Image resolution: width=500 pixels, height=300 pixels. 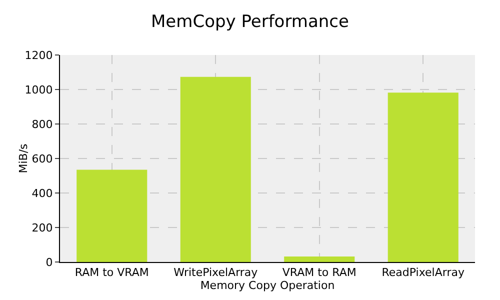 I want to click on y-tick-label: 400, so click(x=42, y=193).